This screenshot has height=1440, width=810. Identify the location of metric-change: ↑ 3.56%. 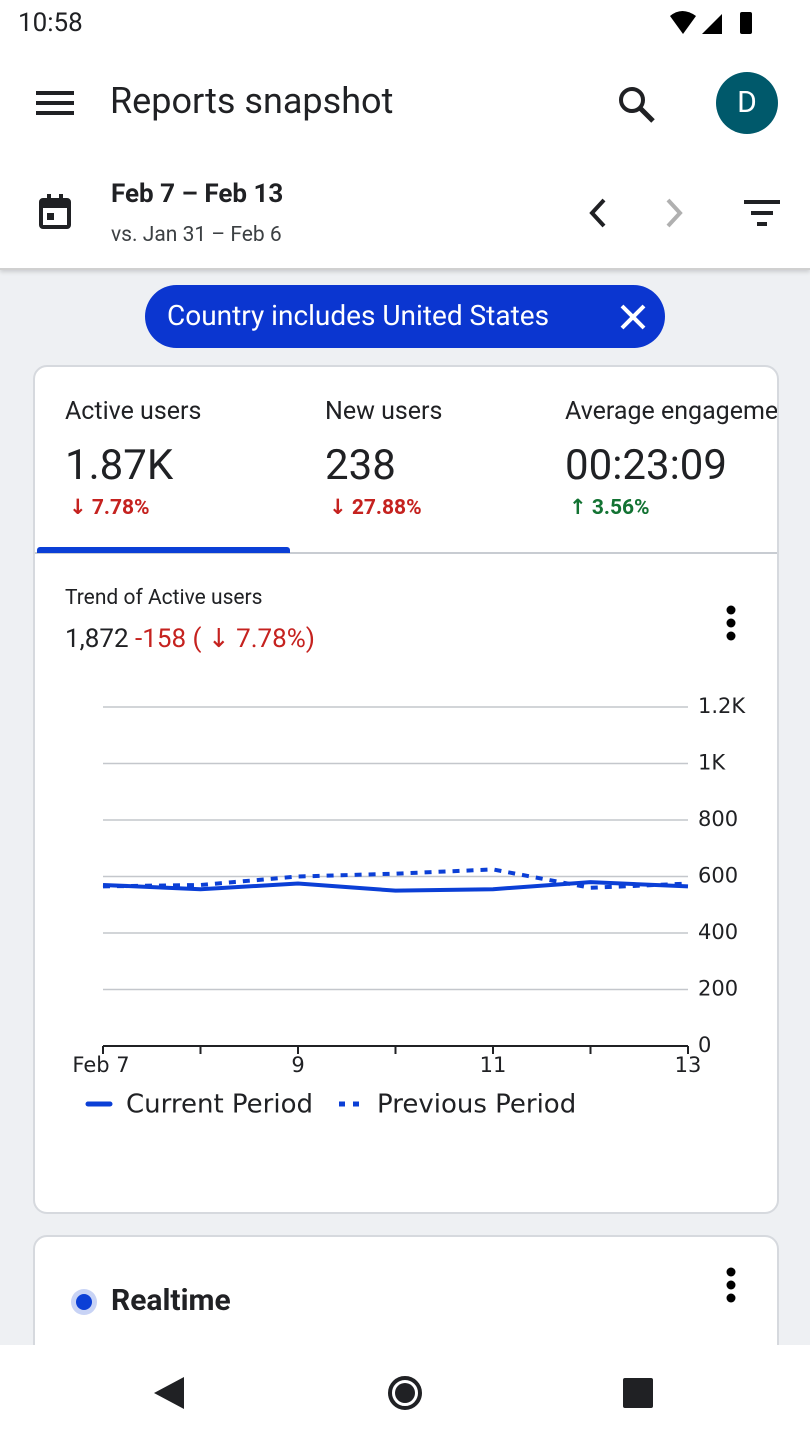
(609, 508).